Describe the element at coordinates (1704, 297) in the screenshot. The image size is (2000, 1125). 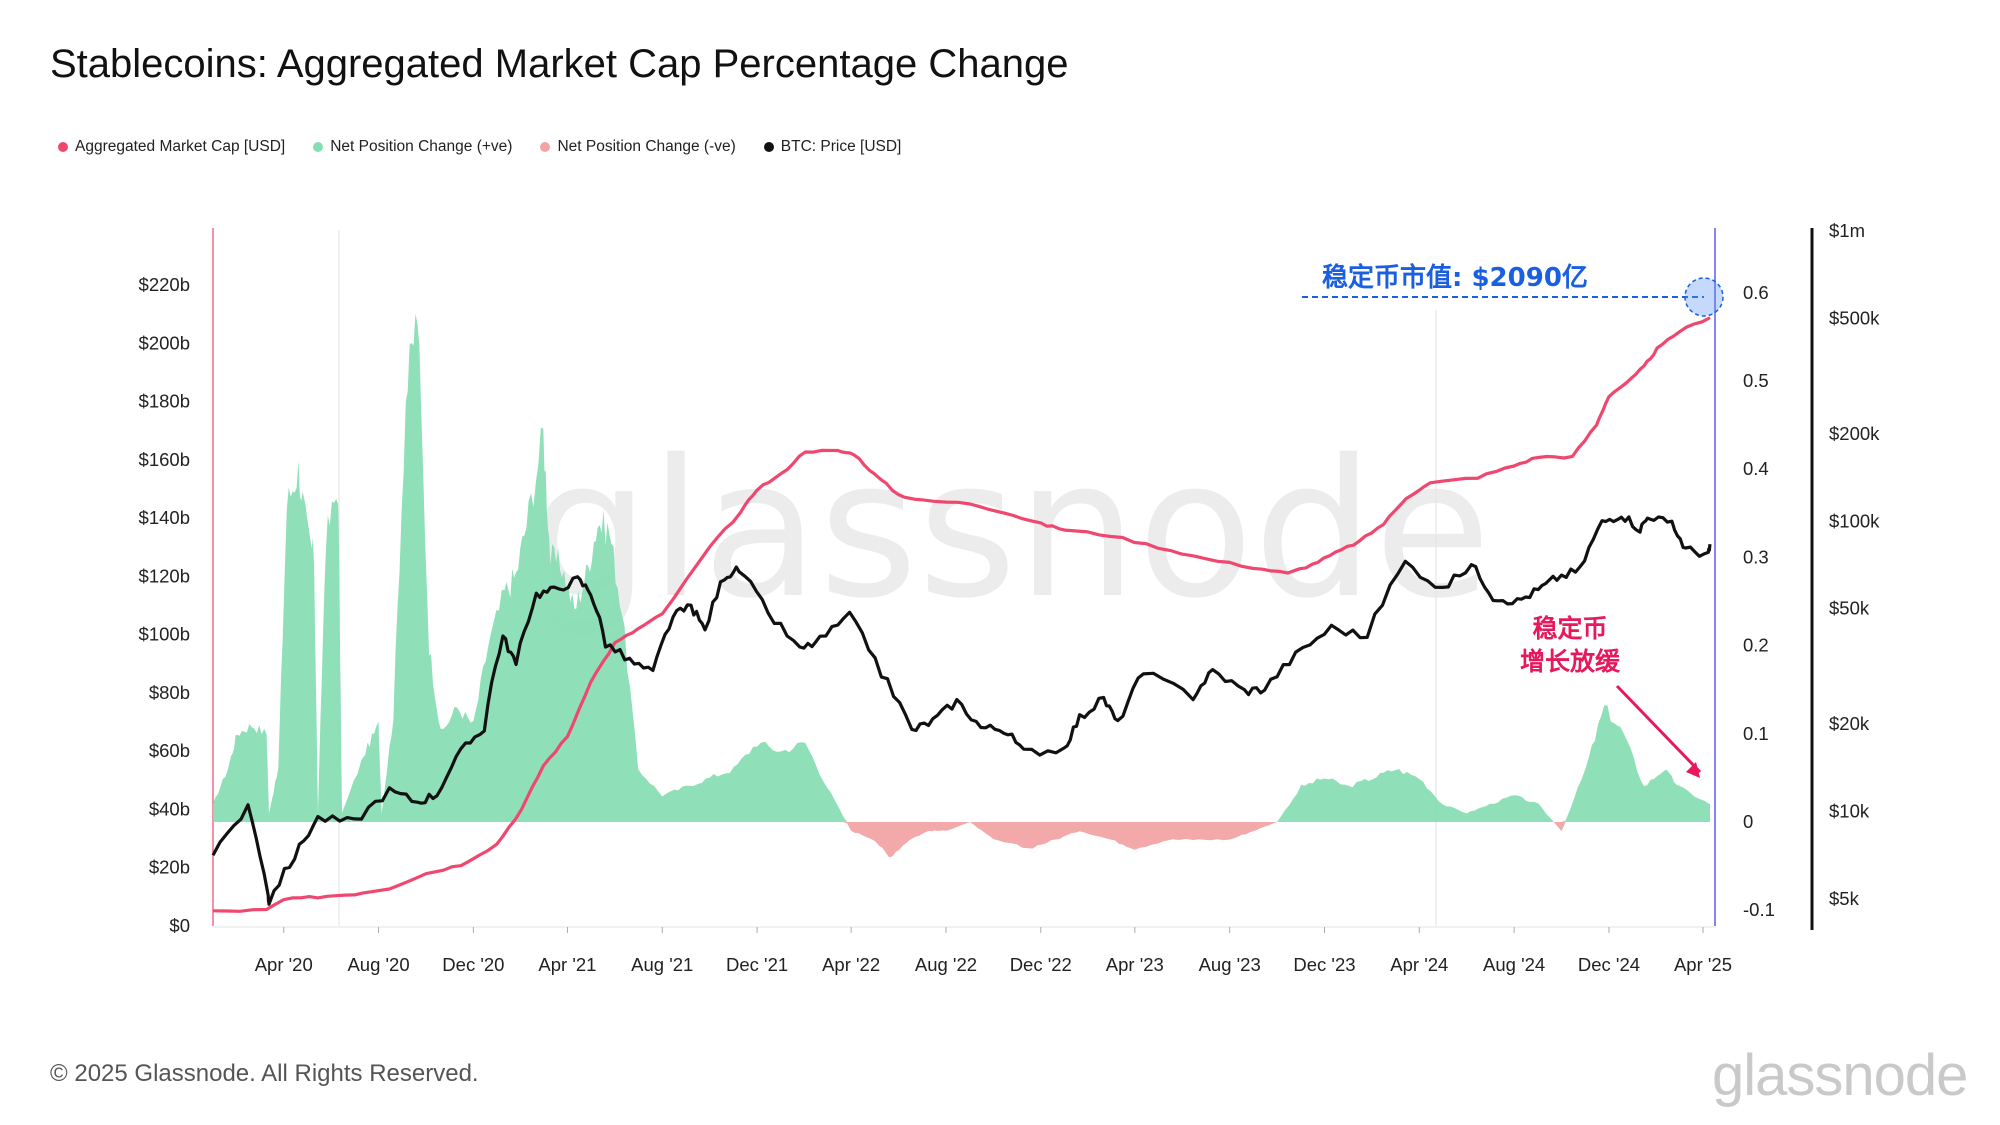
I see `market-cap-highlight-circle` at that location.